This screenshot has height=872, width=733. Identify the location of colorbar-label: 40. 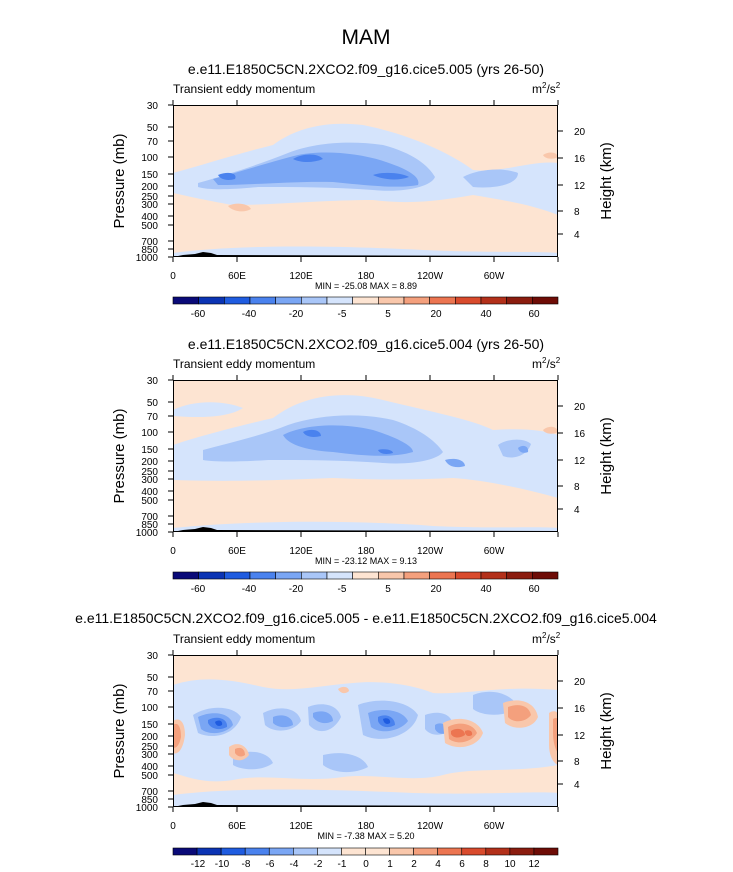
(486, 314).